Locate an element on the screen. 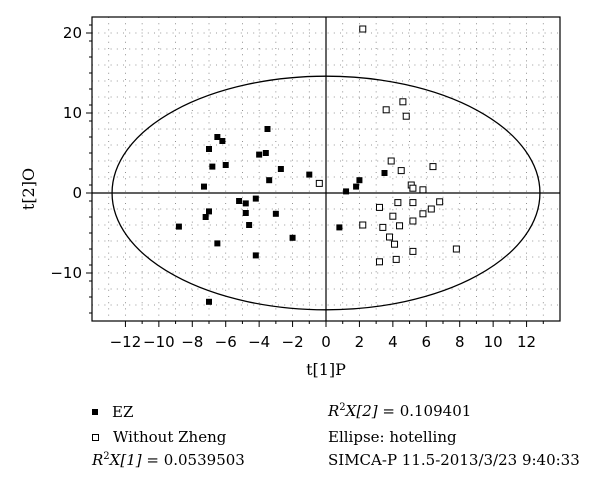 The image size is (600, 491). y-tick-label: 0 is located at coordinates (77, 193).